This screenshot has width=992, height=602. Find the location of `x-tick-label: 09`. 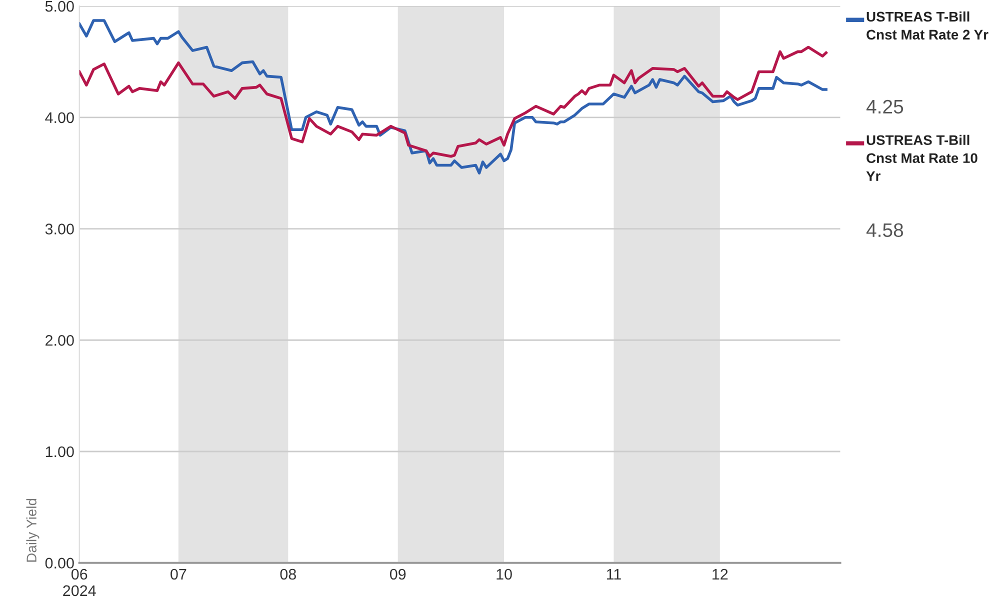

x-tick-label: 09 is located at coordinates (398, 574).